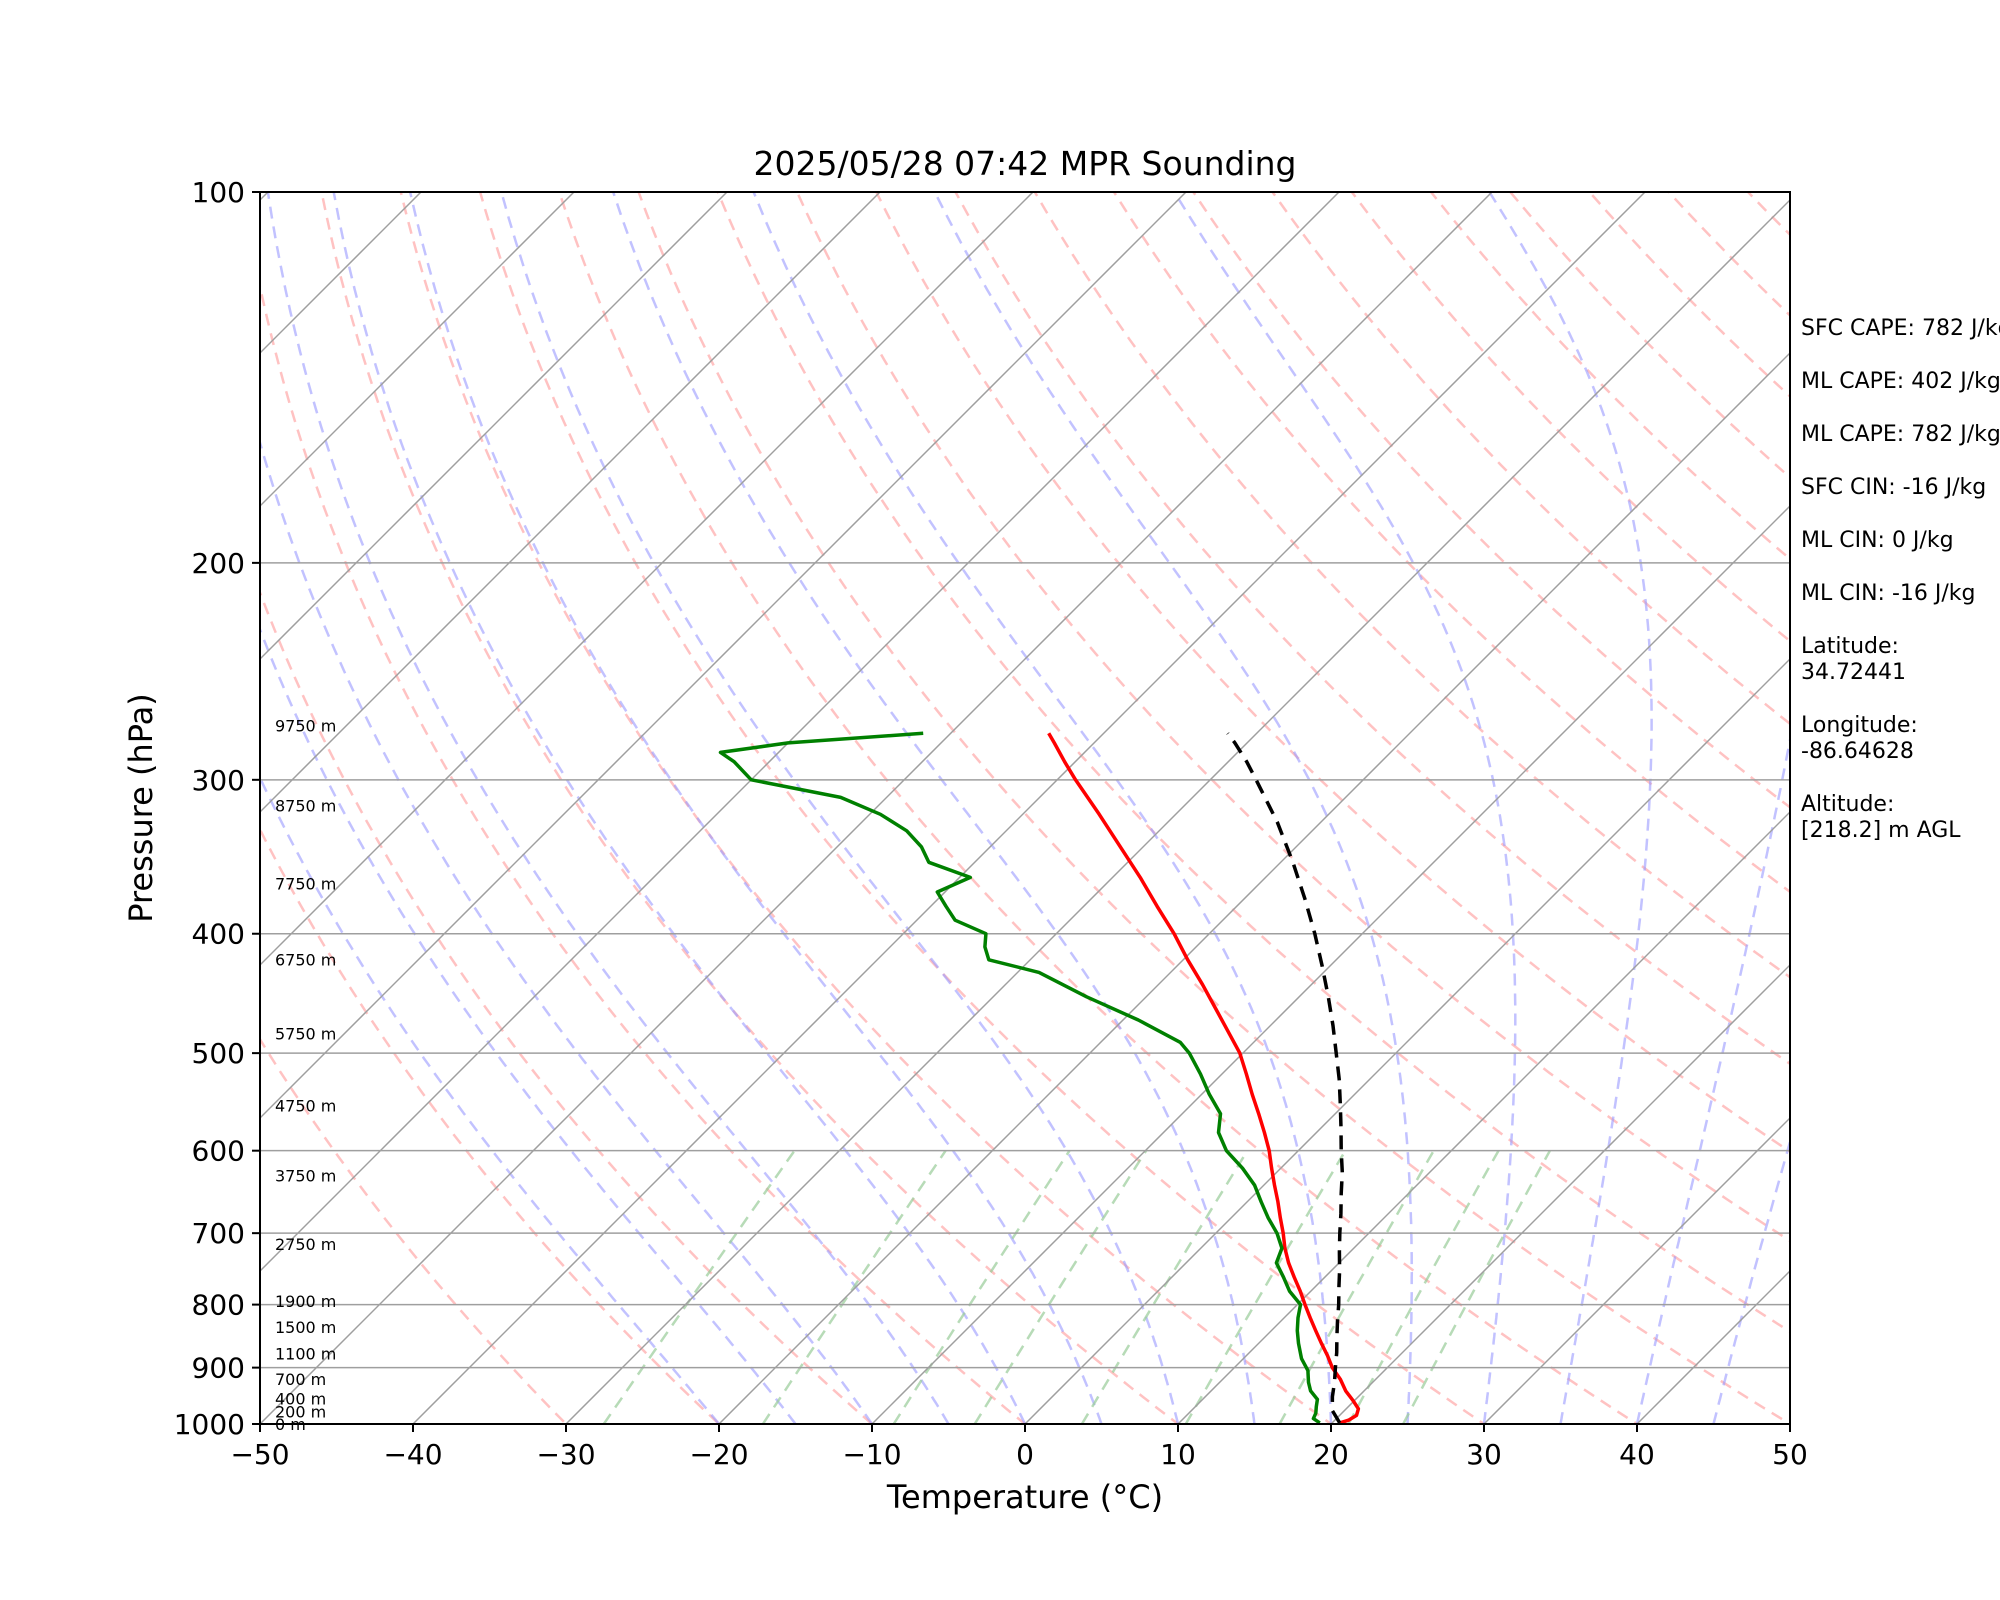 Image resolution: width=2000 pixels, height=1600 pixels. Describe the element at coordinates (1484, 1454) in the screenshot. I see `x-tick-label: 30` at that location.